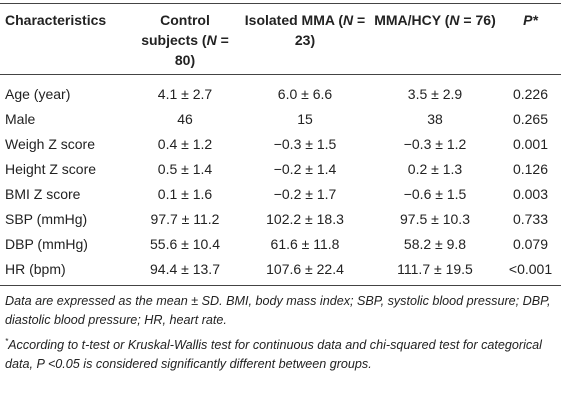  I want to click on table-cell: −0.3 ± 1.5, so click(305, 144).